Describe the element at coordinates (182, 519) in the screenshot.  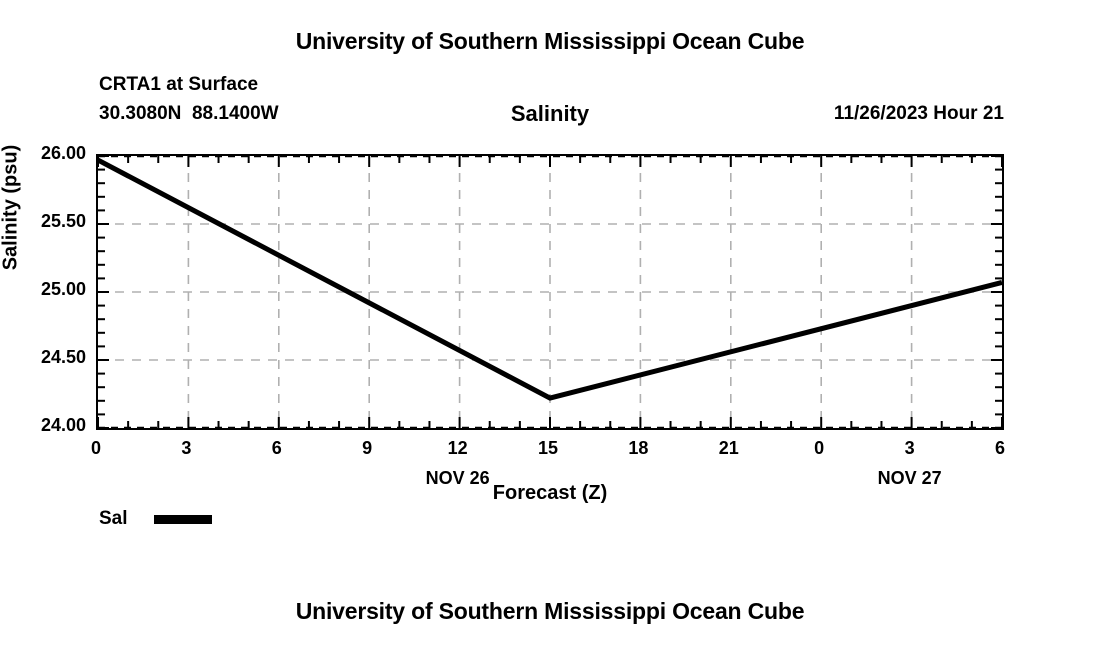
I see `legend-swatch-sal` at that location.